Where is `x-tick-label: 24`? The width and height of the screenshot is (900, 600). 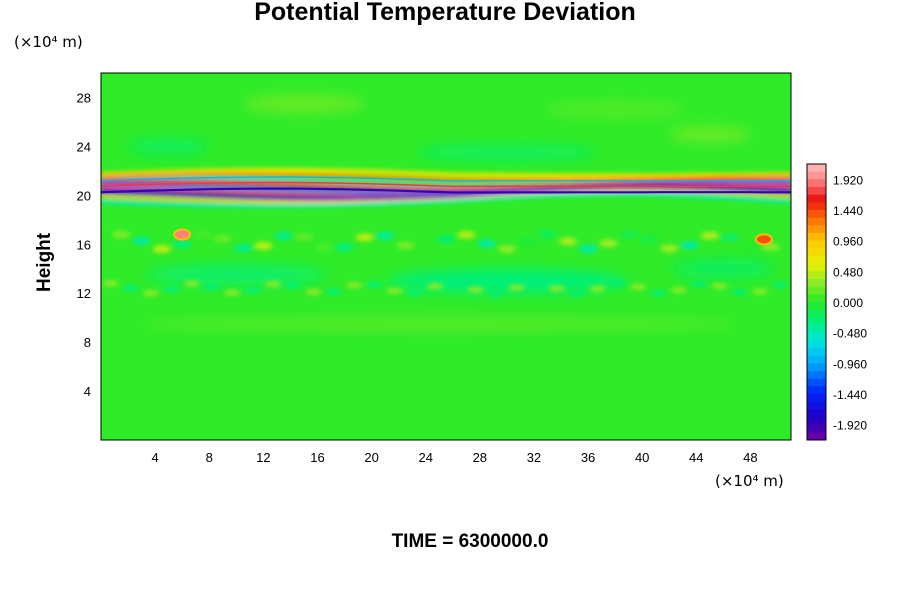
x-tick-label: 24 is located at coordinates (425, 457).